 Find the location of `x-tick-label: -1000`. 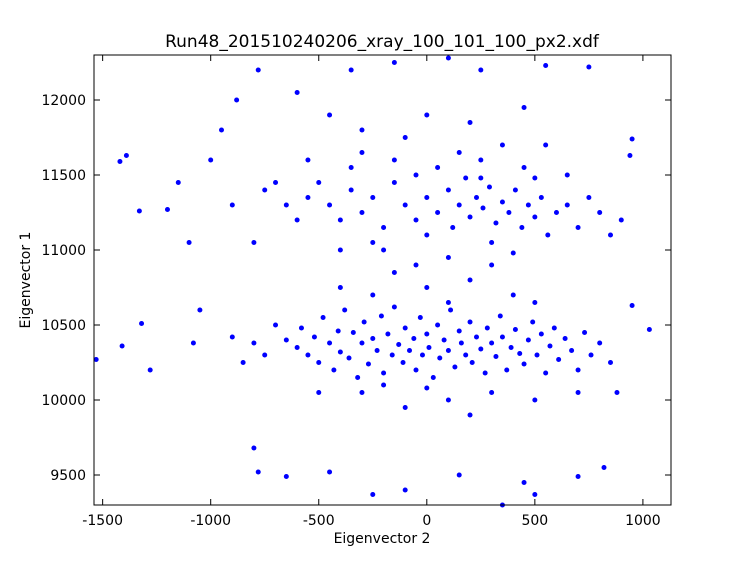

x-tick-label: -1000 is located at coordinates (210, 521).